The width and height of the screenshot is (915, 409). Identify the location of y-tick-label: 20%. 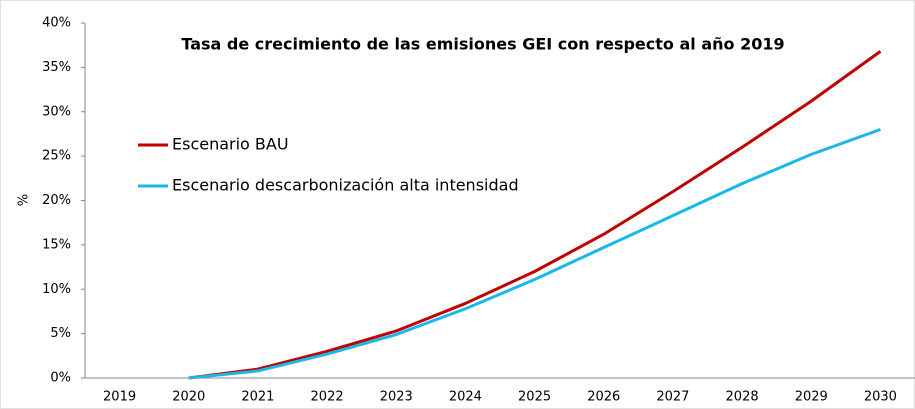
(56, 200).